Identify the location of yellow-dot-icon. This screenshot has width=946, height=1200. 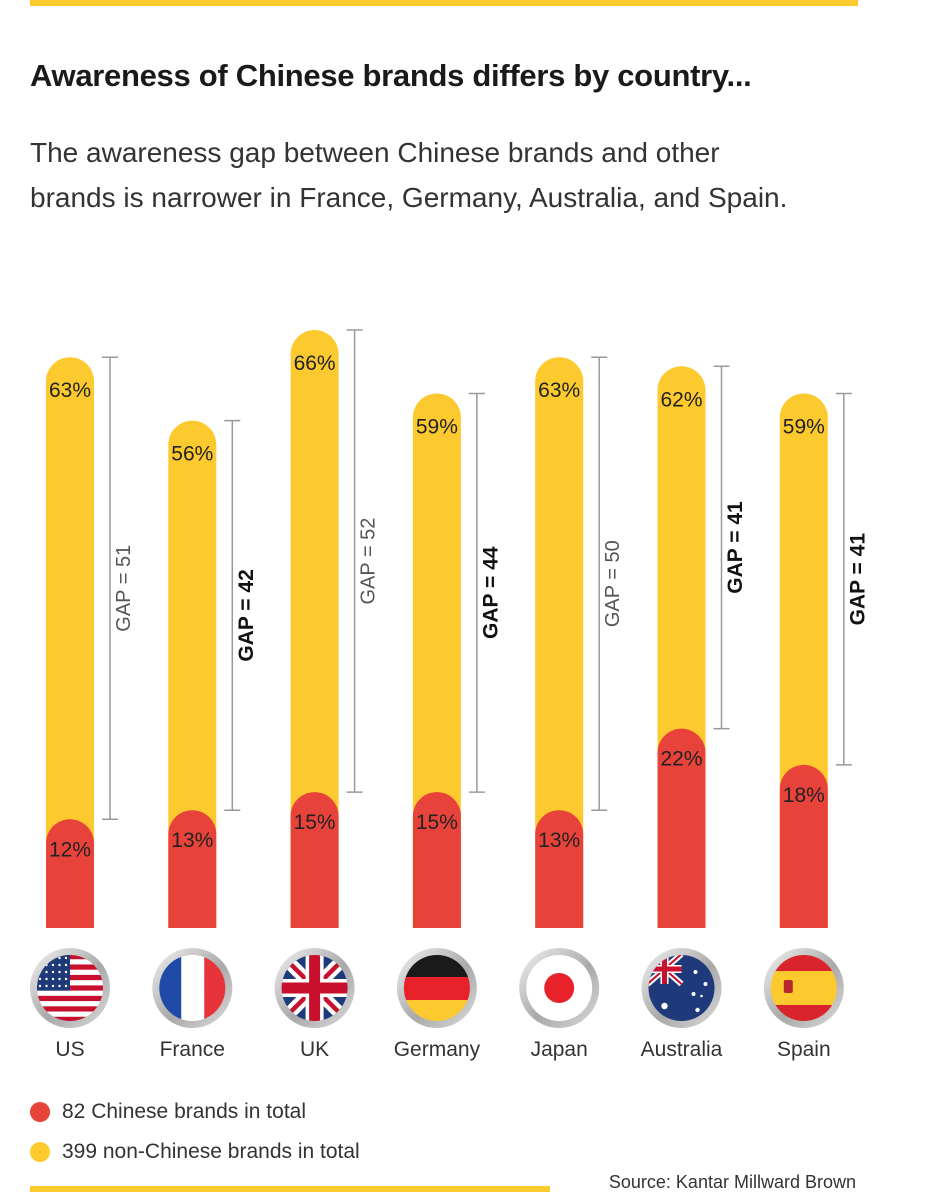
(40, 1152).